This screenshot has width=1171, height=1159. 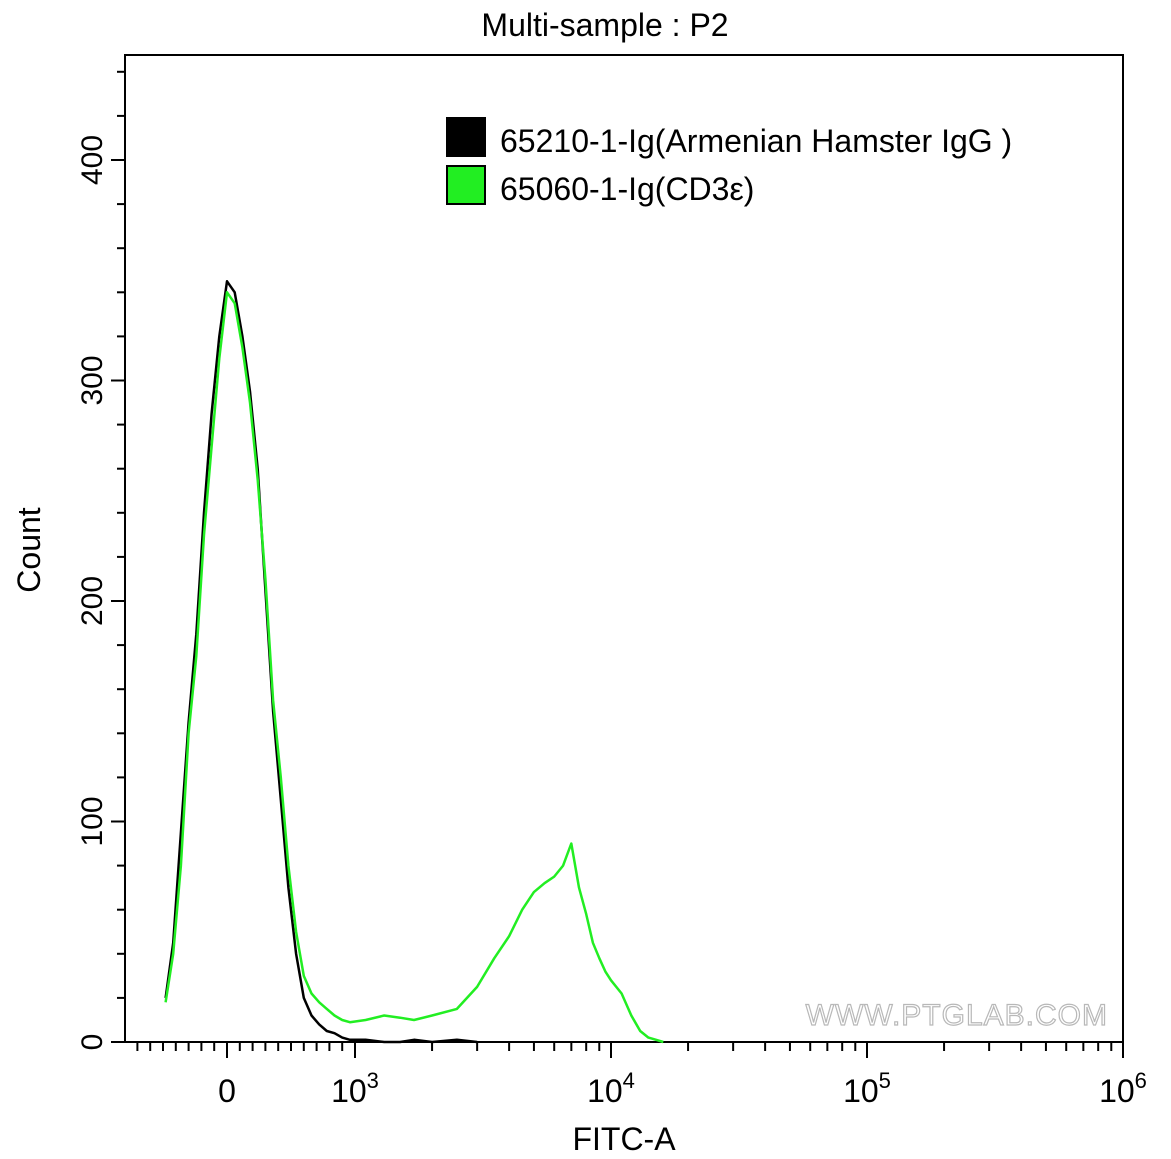 I want to click on legend-swatch-igg, so click(x=466, y=137).